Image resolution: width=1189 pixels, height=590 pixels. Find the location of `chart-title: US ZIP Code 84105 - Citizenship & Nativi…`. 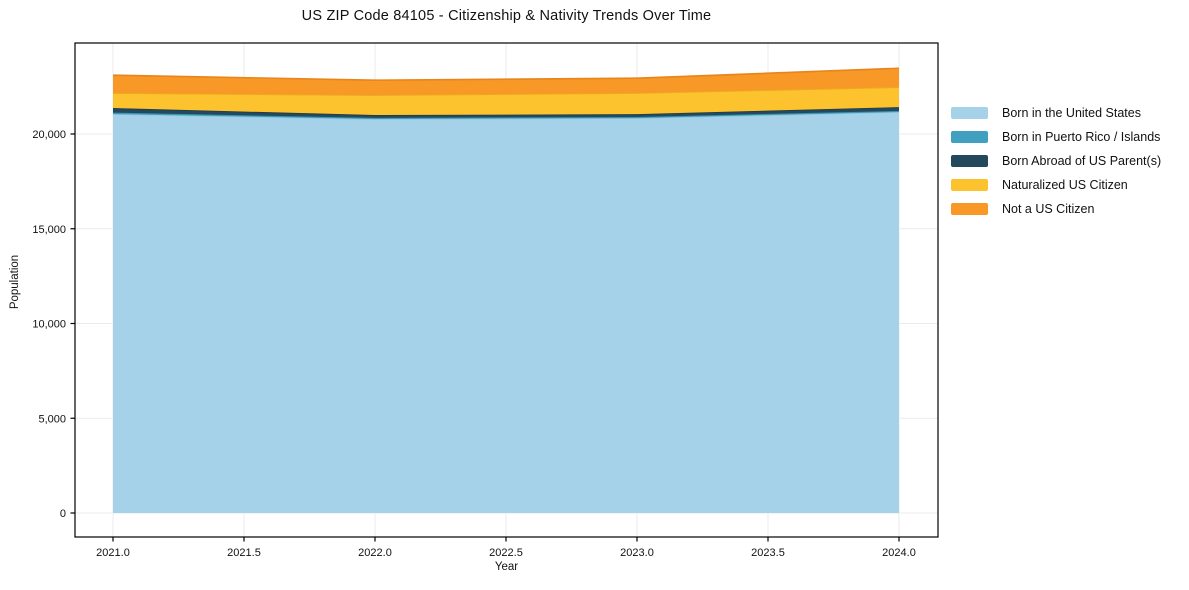

chart-title: US ZIP Code 84105 - Citizenship & Nativi… is located at coordinates (506, 16).